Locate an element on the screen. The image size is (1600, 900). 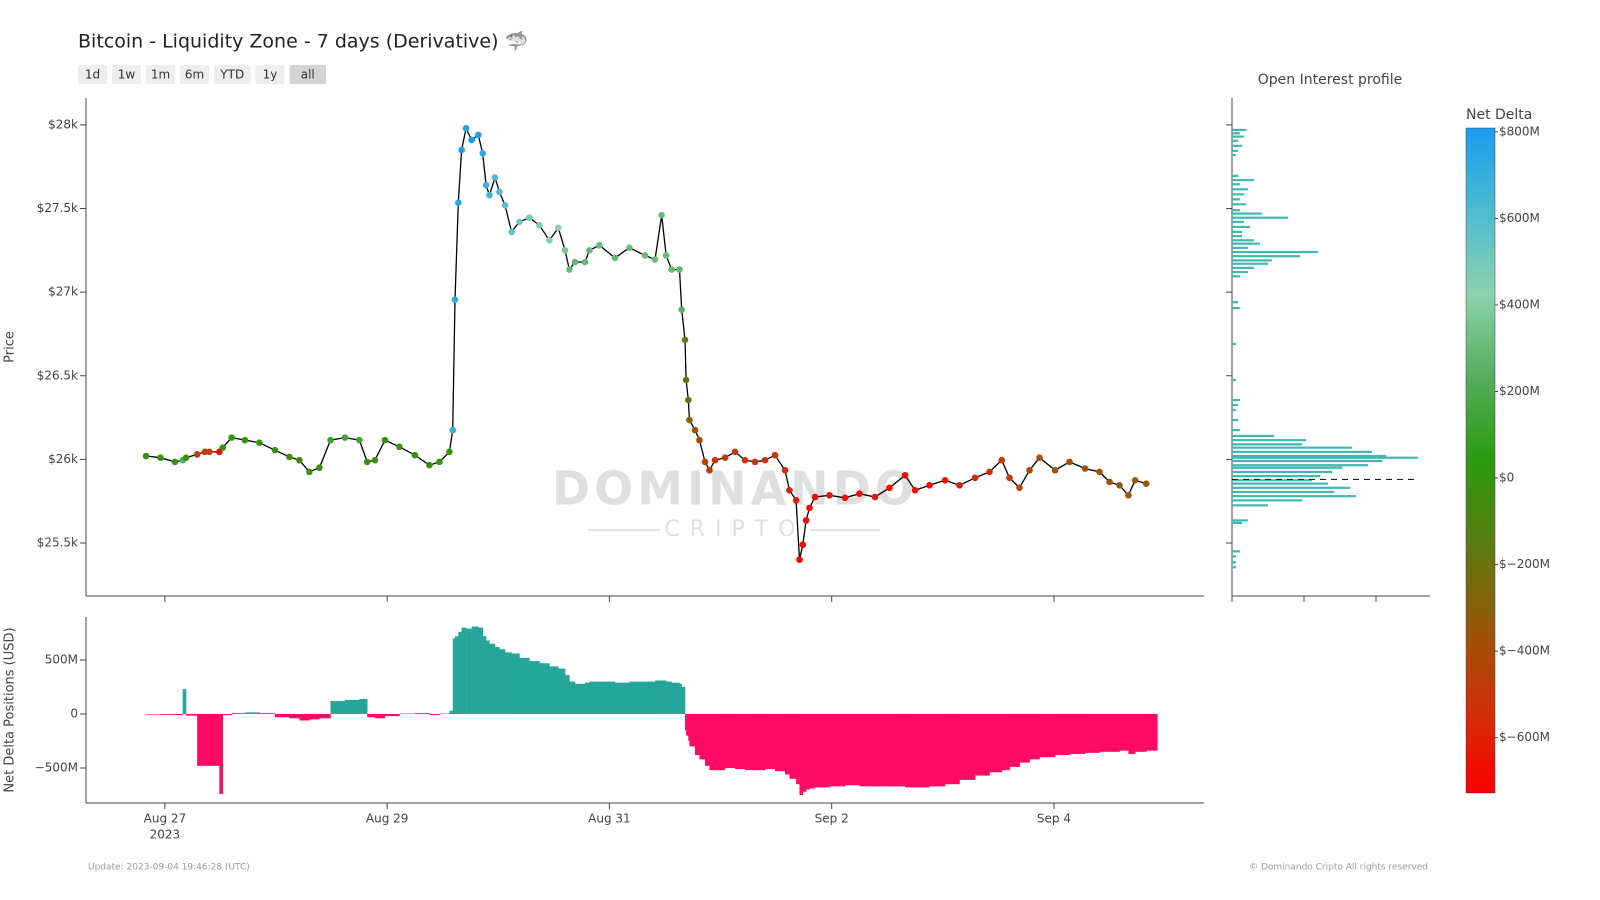
x-tick-label: Aug 27 is located at coordinates (165, 819).